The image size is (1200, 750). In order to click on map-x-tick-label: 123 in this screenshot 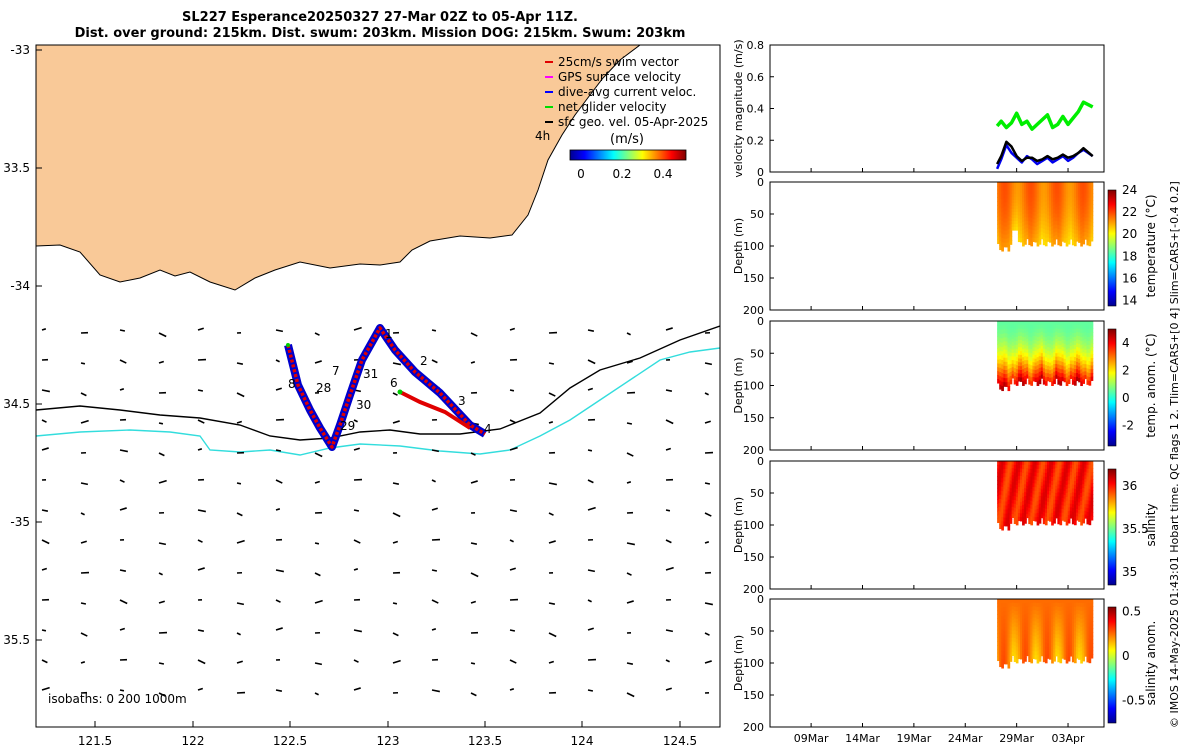, I will do `click(388, 741)`.